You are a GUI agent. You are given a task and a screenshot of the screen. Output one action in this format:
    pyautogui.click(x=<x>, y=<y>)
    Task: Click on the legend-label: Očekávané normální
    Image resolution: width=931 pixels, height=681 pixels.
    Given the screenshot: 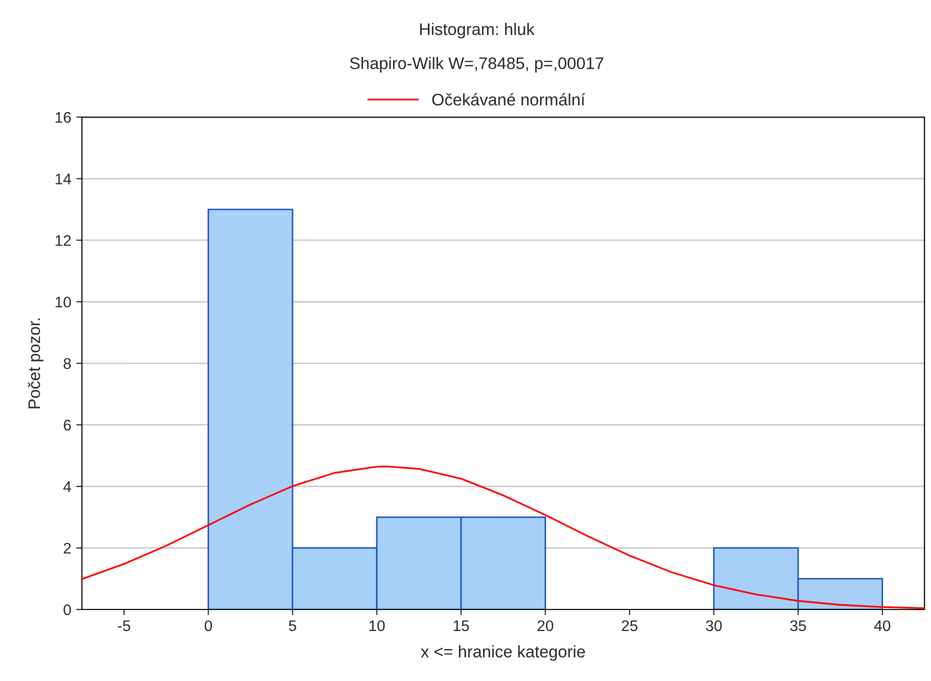 What is the action you would take?
    pyautogui.click(x=509, y=99)
    